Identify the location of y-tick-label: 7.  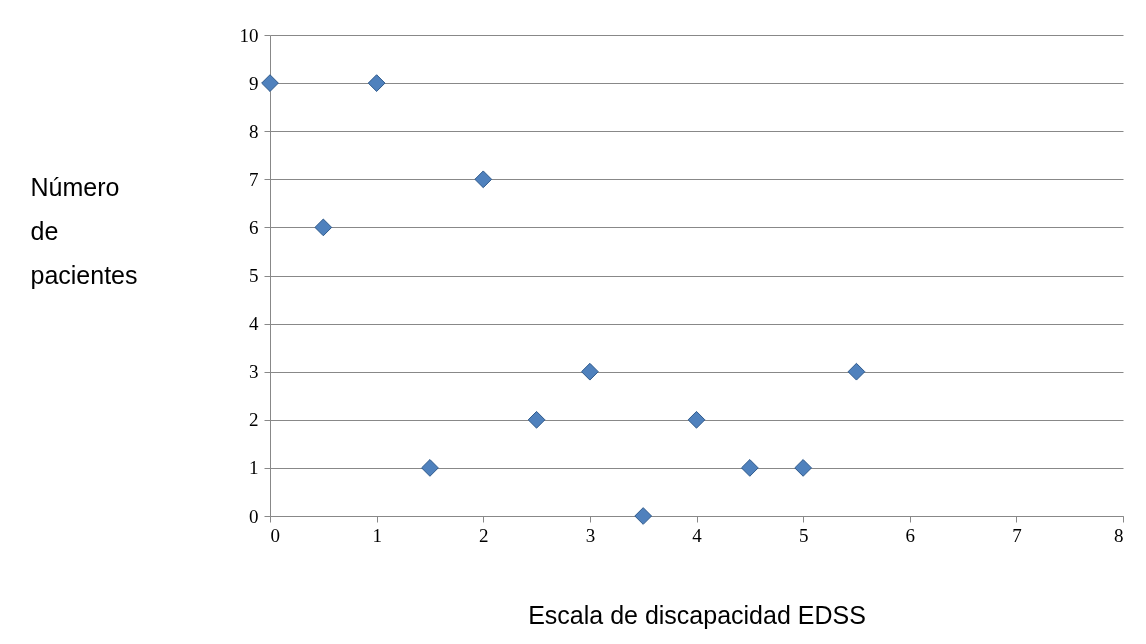
(254, 179).